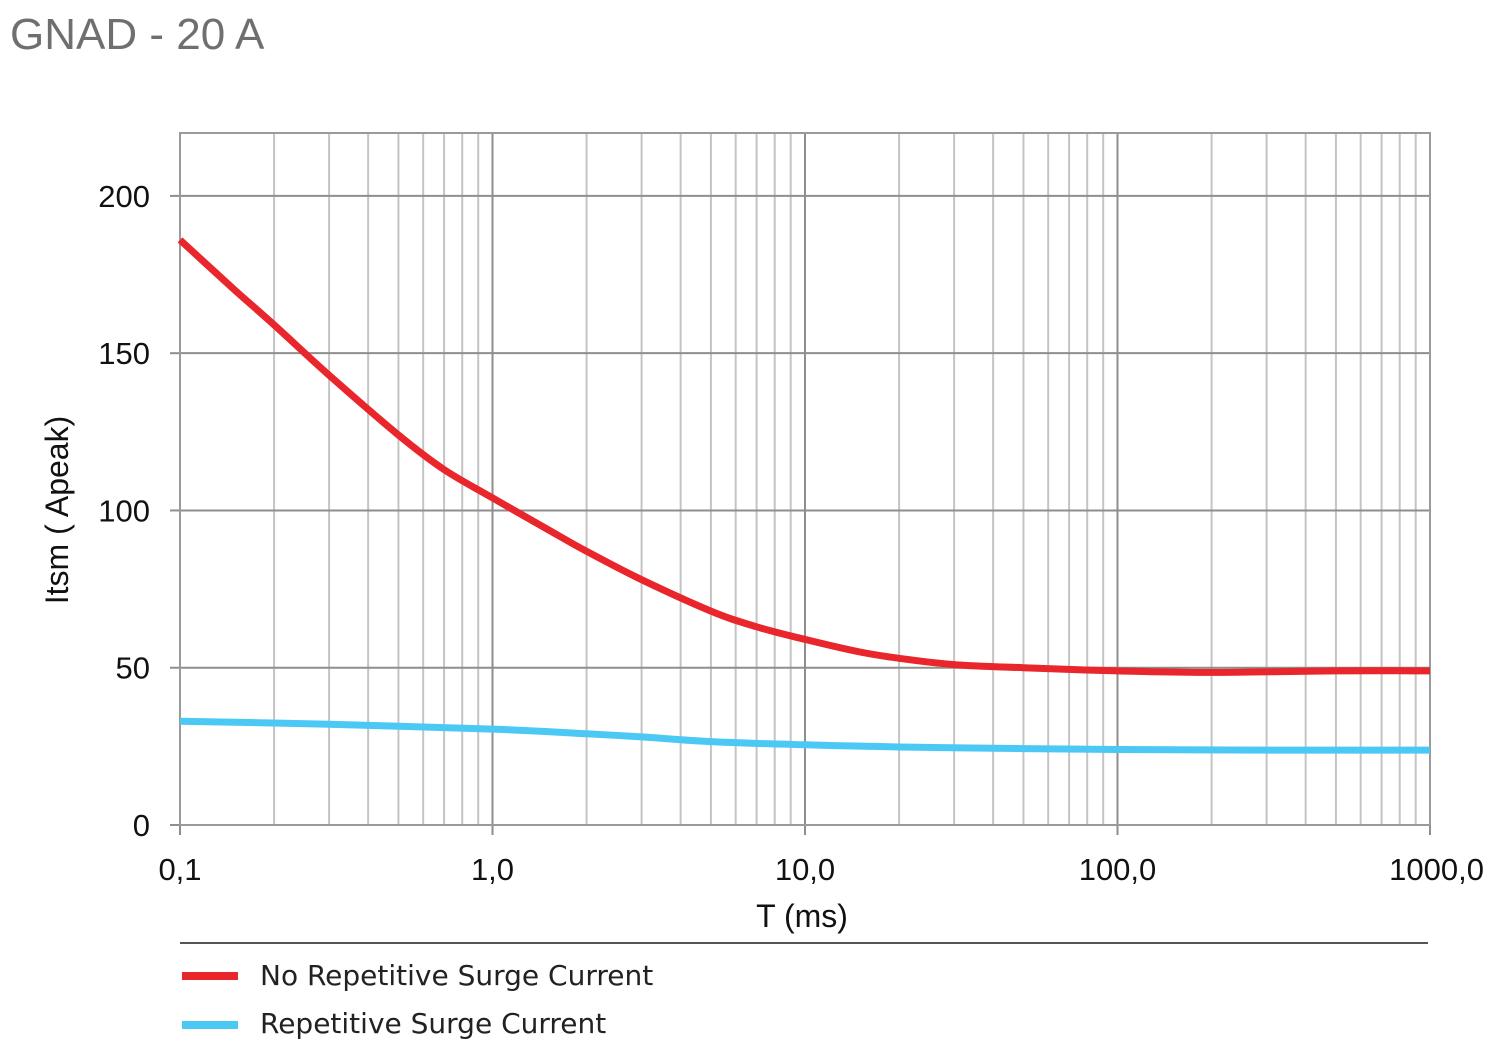 The image size is (1500, 1053). I want to click on legend-label-repetitive: Repetitive Surge Current, so click(433, 1023).